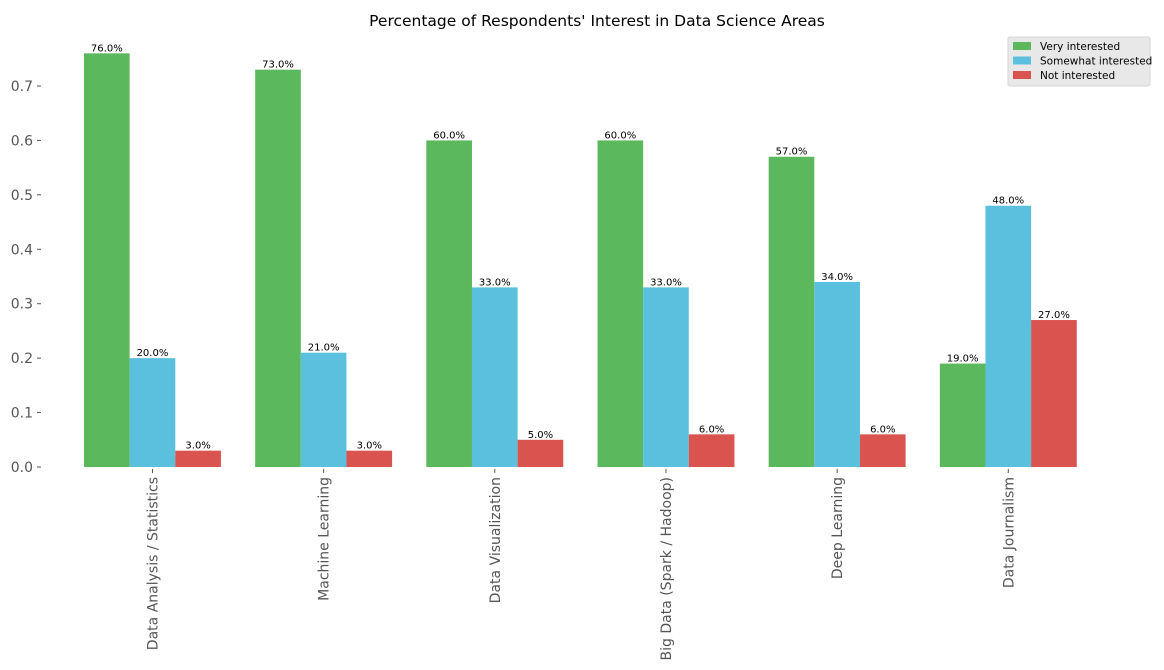  Describe the element at coordinates (496, 540) in the screenshot. I see `x-tick-label: Data Visualization` at that location.